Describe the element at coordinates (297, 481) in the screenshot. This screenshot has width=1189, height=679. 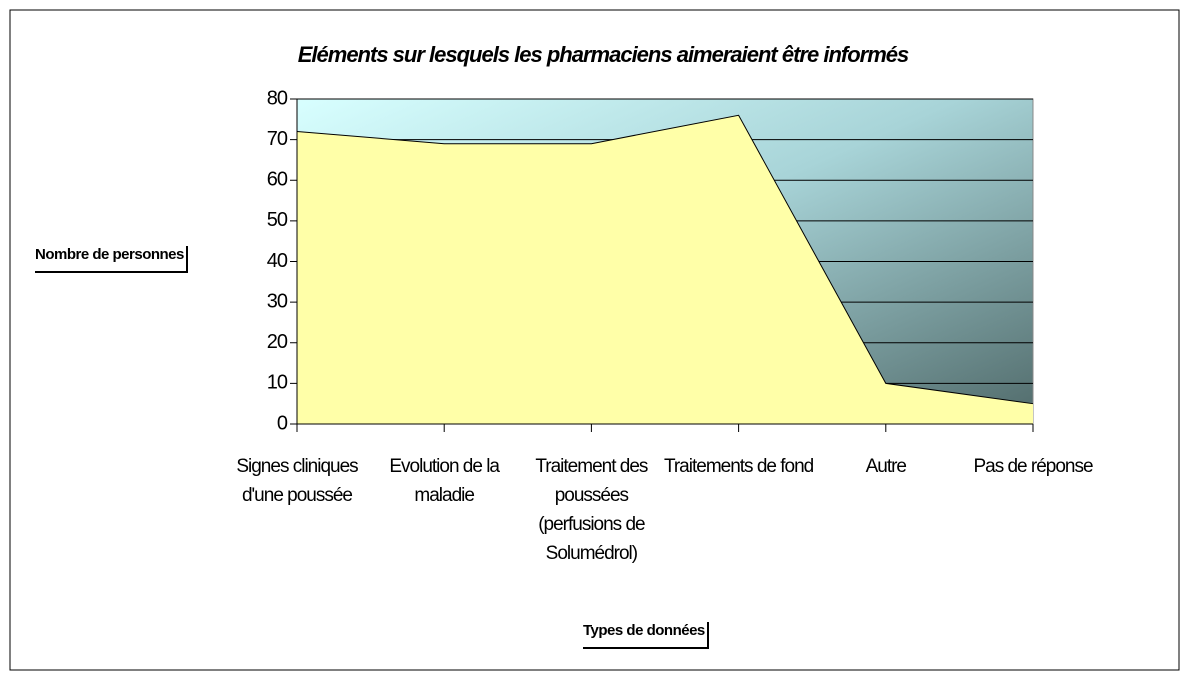
I see `x-tick-label: Signes cliniques d'une poussée` at that location.